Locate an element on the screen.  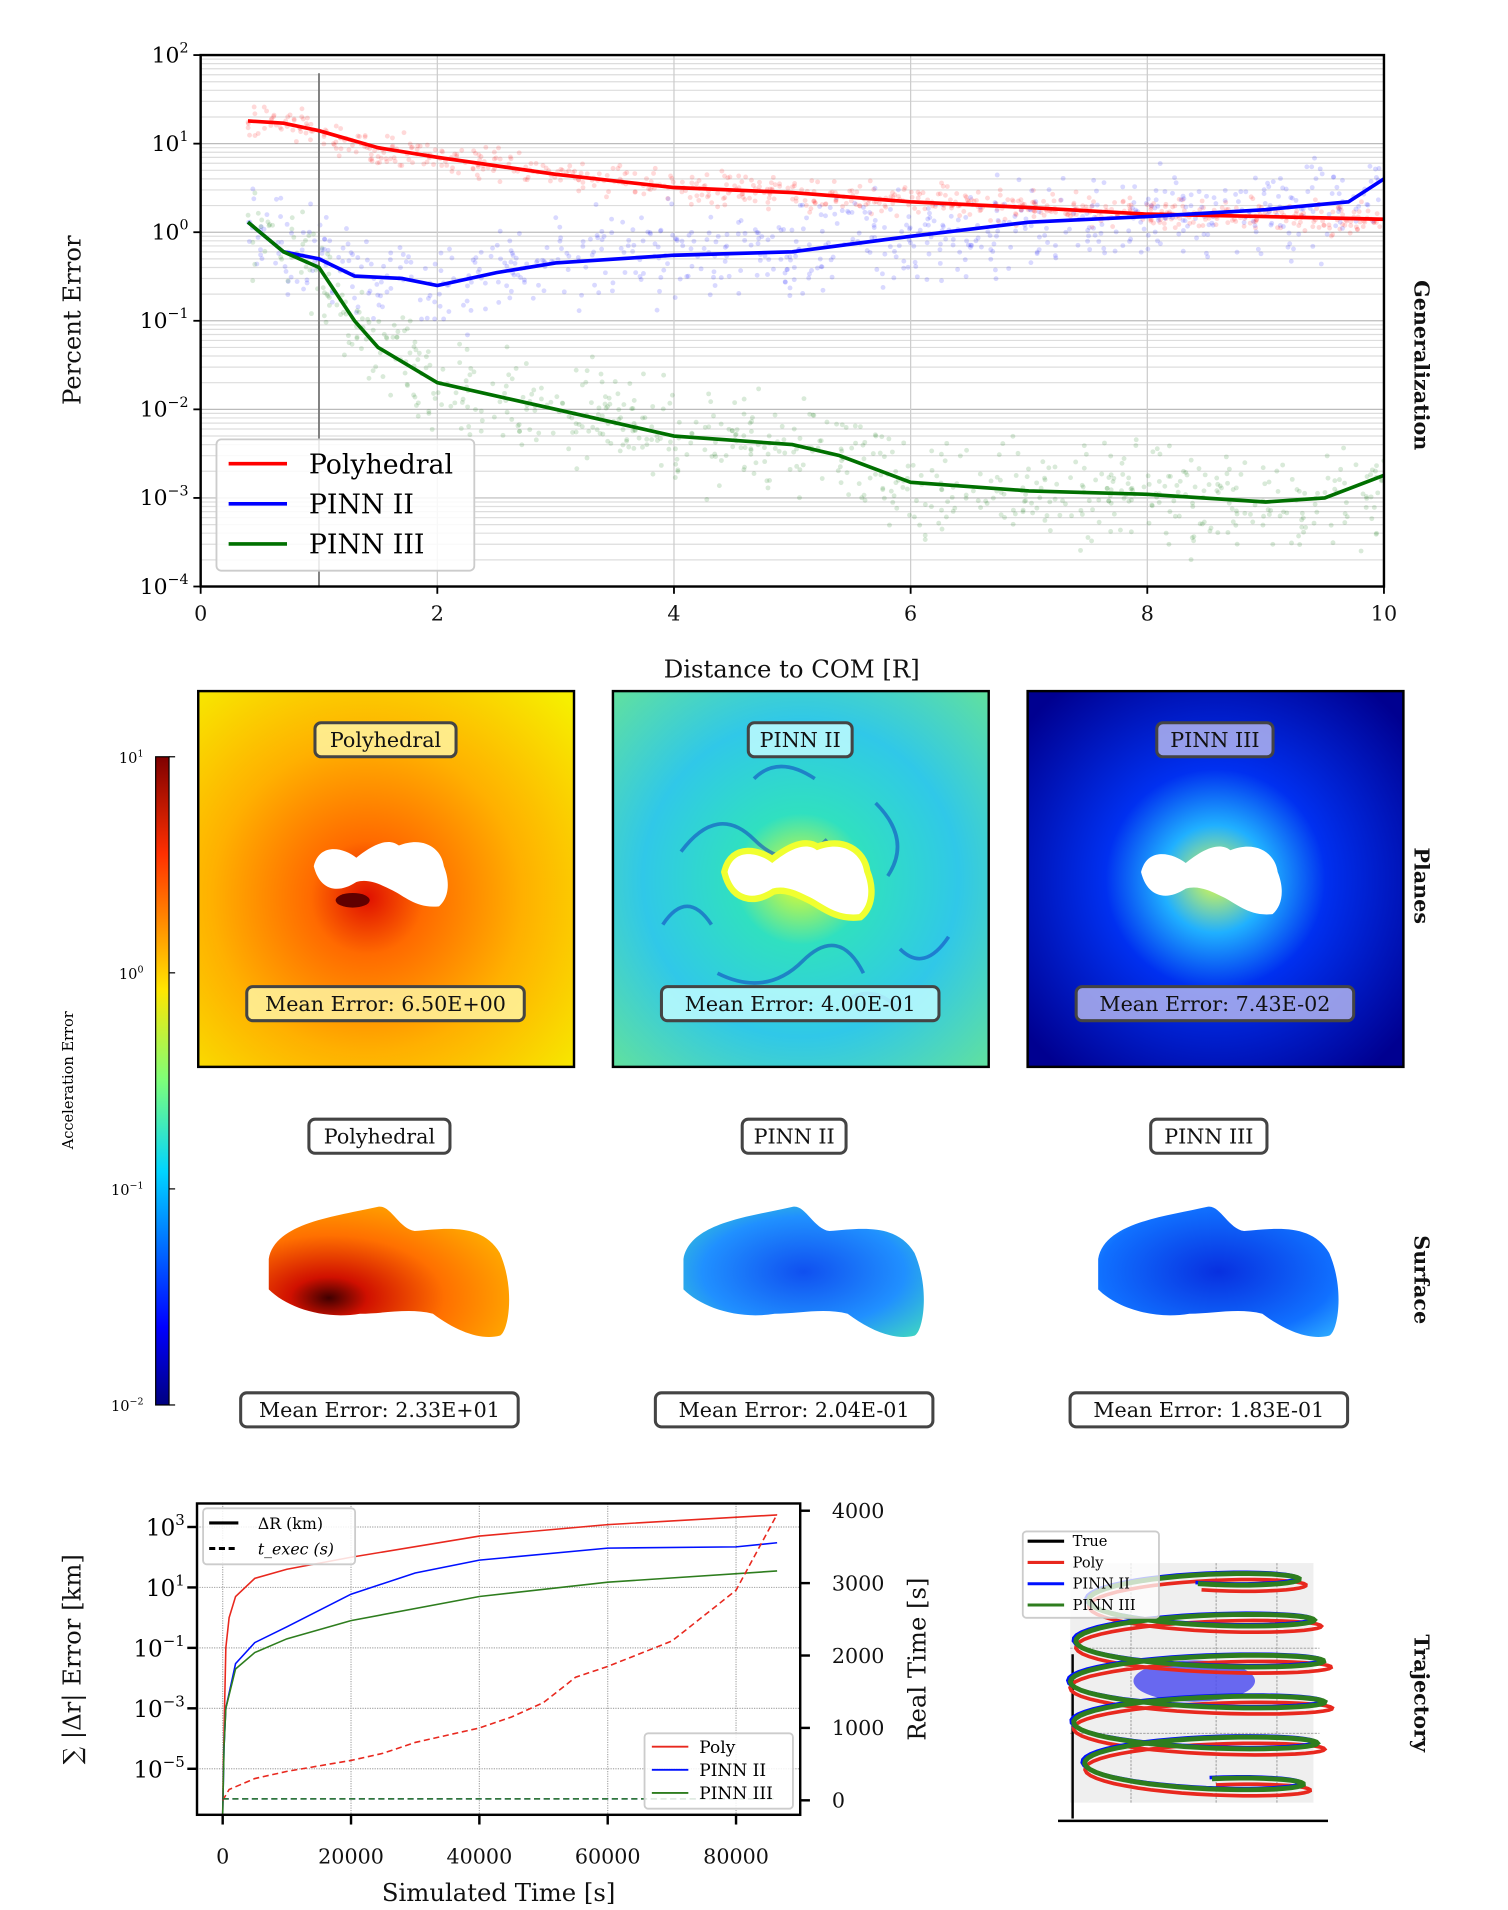
plane-mean-error: Mean Error: 4.00E-01 is located at coordinates (800, 1004).